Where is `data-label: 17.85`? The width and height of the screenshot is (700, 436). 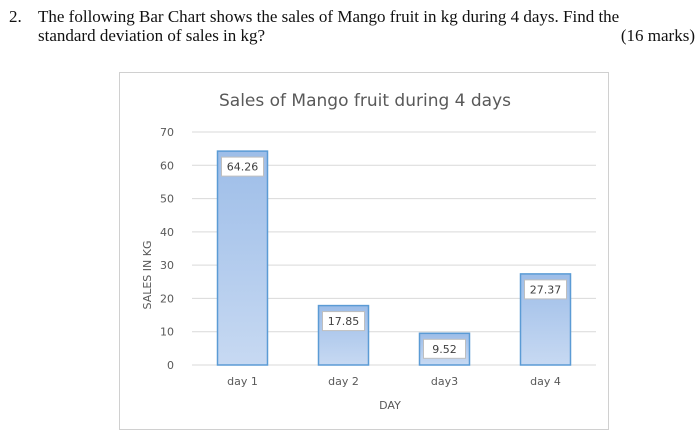
data-label: 17.85 is located at coordinates (344, 321).